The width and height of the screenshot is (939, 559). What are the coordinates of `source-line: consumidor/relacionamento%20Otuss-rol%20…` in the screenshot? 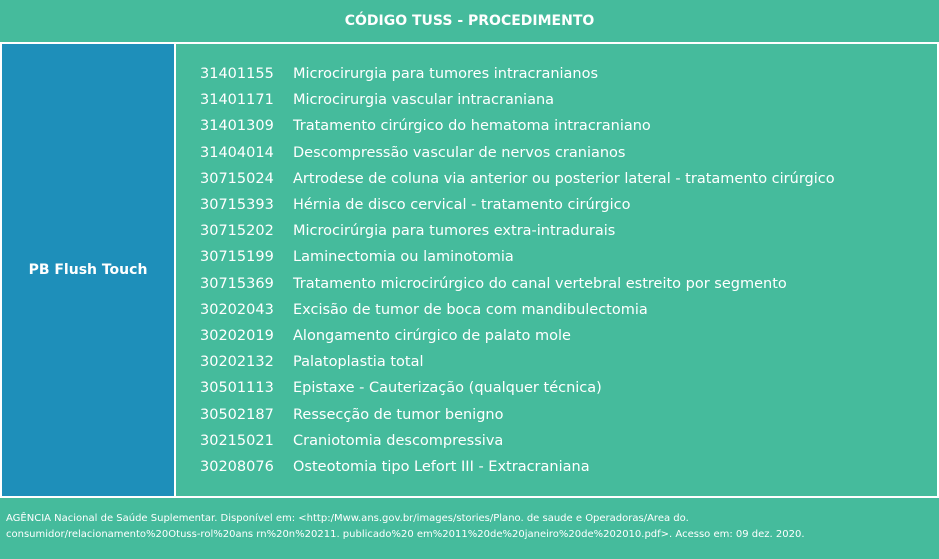 It's located at (405, 534).